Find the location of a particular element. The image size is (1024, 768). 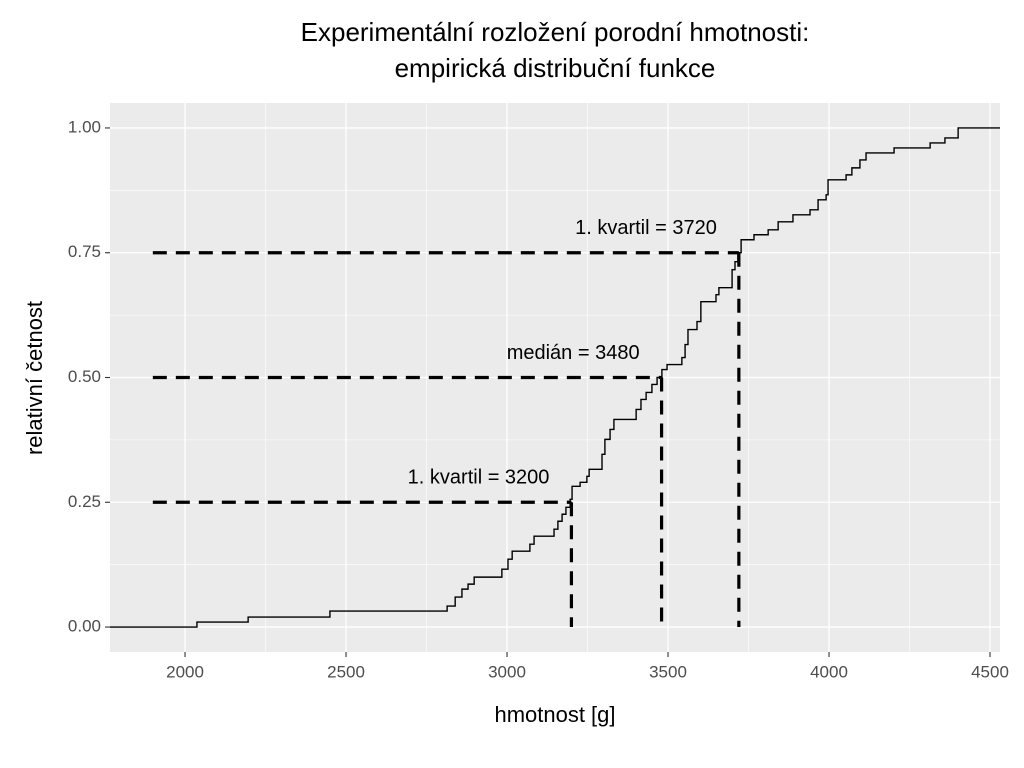

y-tick-label: 0.25 is located at coordinates (84, 501).